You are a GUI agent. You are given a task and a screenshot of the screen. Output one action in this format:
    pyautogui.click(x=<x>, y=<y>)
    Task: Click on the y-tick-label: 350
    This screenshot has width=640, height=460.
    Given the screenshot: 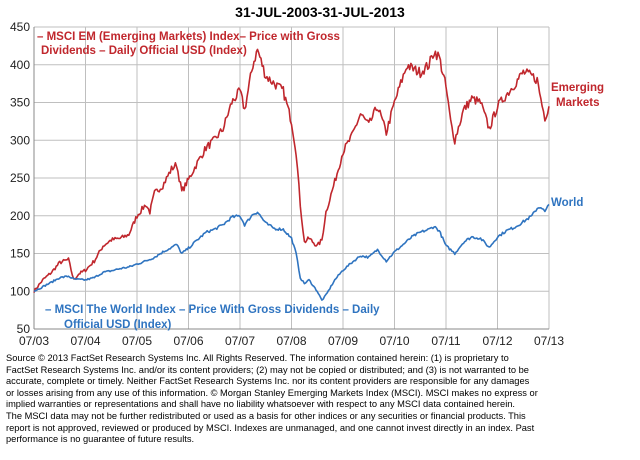 What is the action you would take?
    pyautogui.click(x=20, y=103)
    